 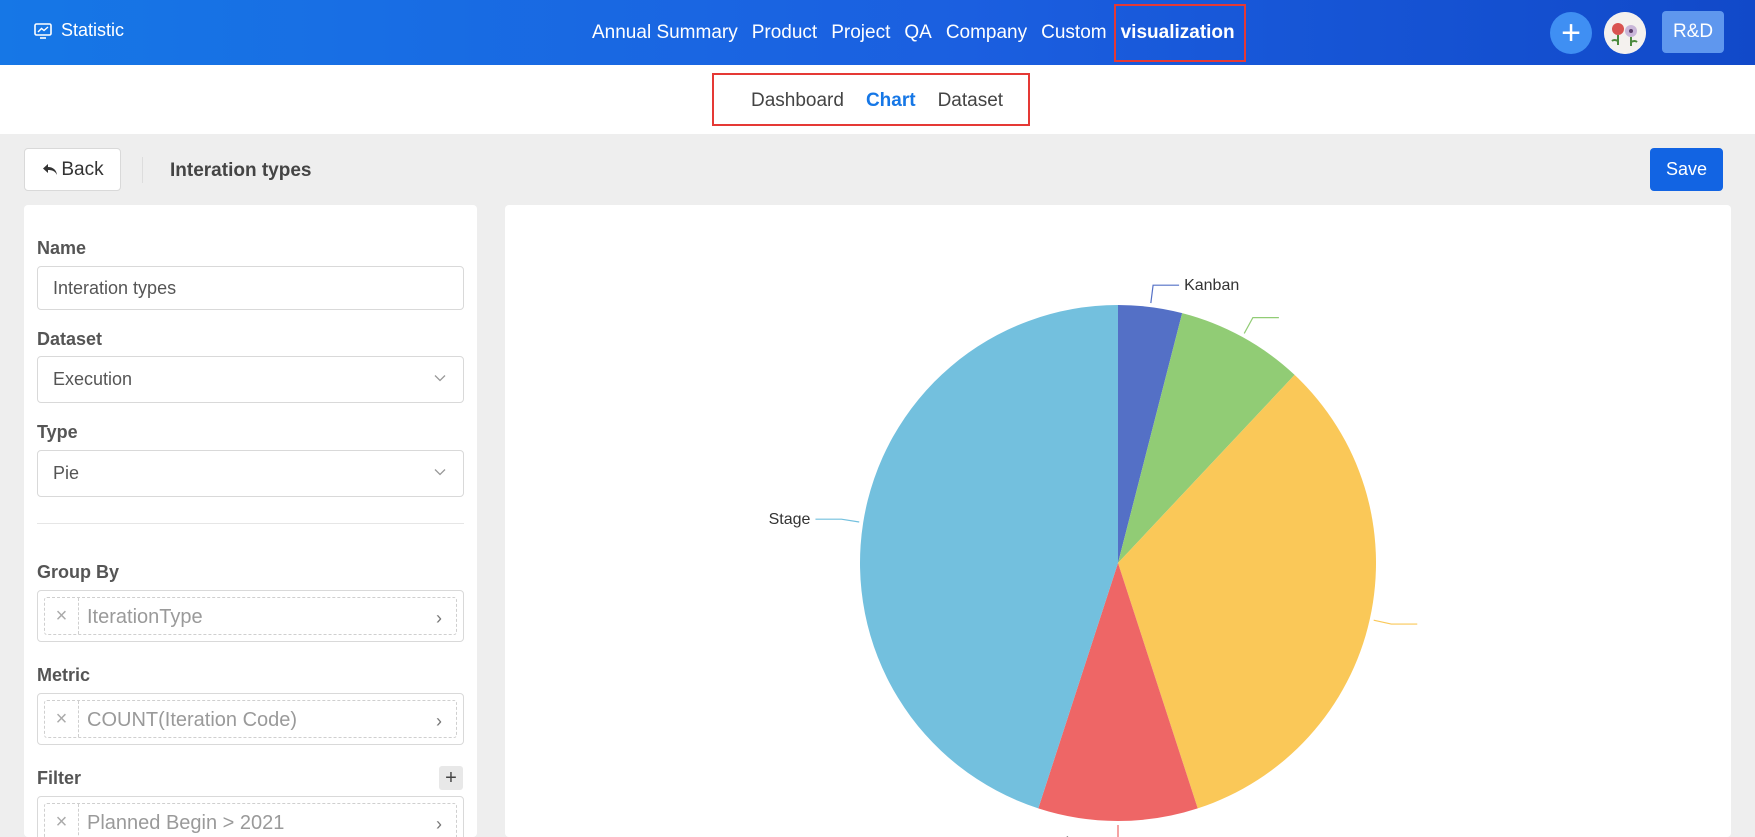 I want to click on add-button: +, so click(x=1571, y=33).